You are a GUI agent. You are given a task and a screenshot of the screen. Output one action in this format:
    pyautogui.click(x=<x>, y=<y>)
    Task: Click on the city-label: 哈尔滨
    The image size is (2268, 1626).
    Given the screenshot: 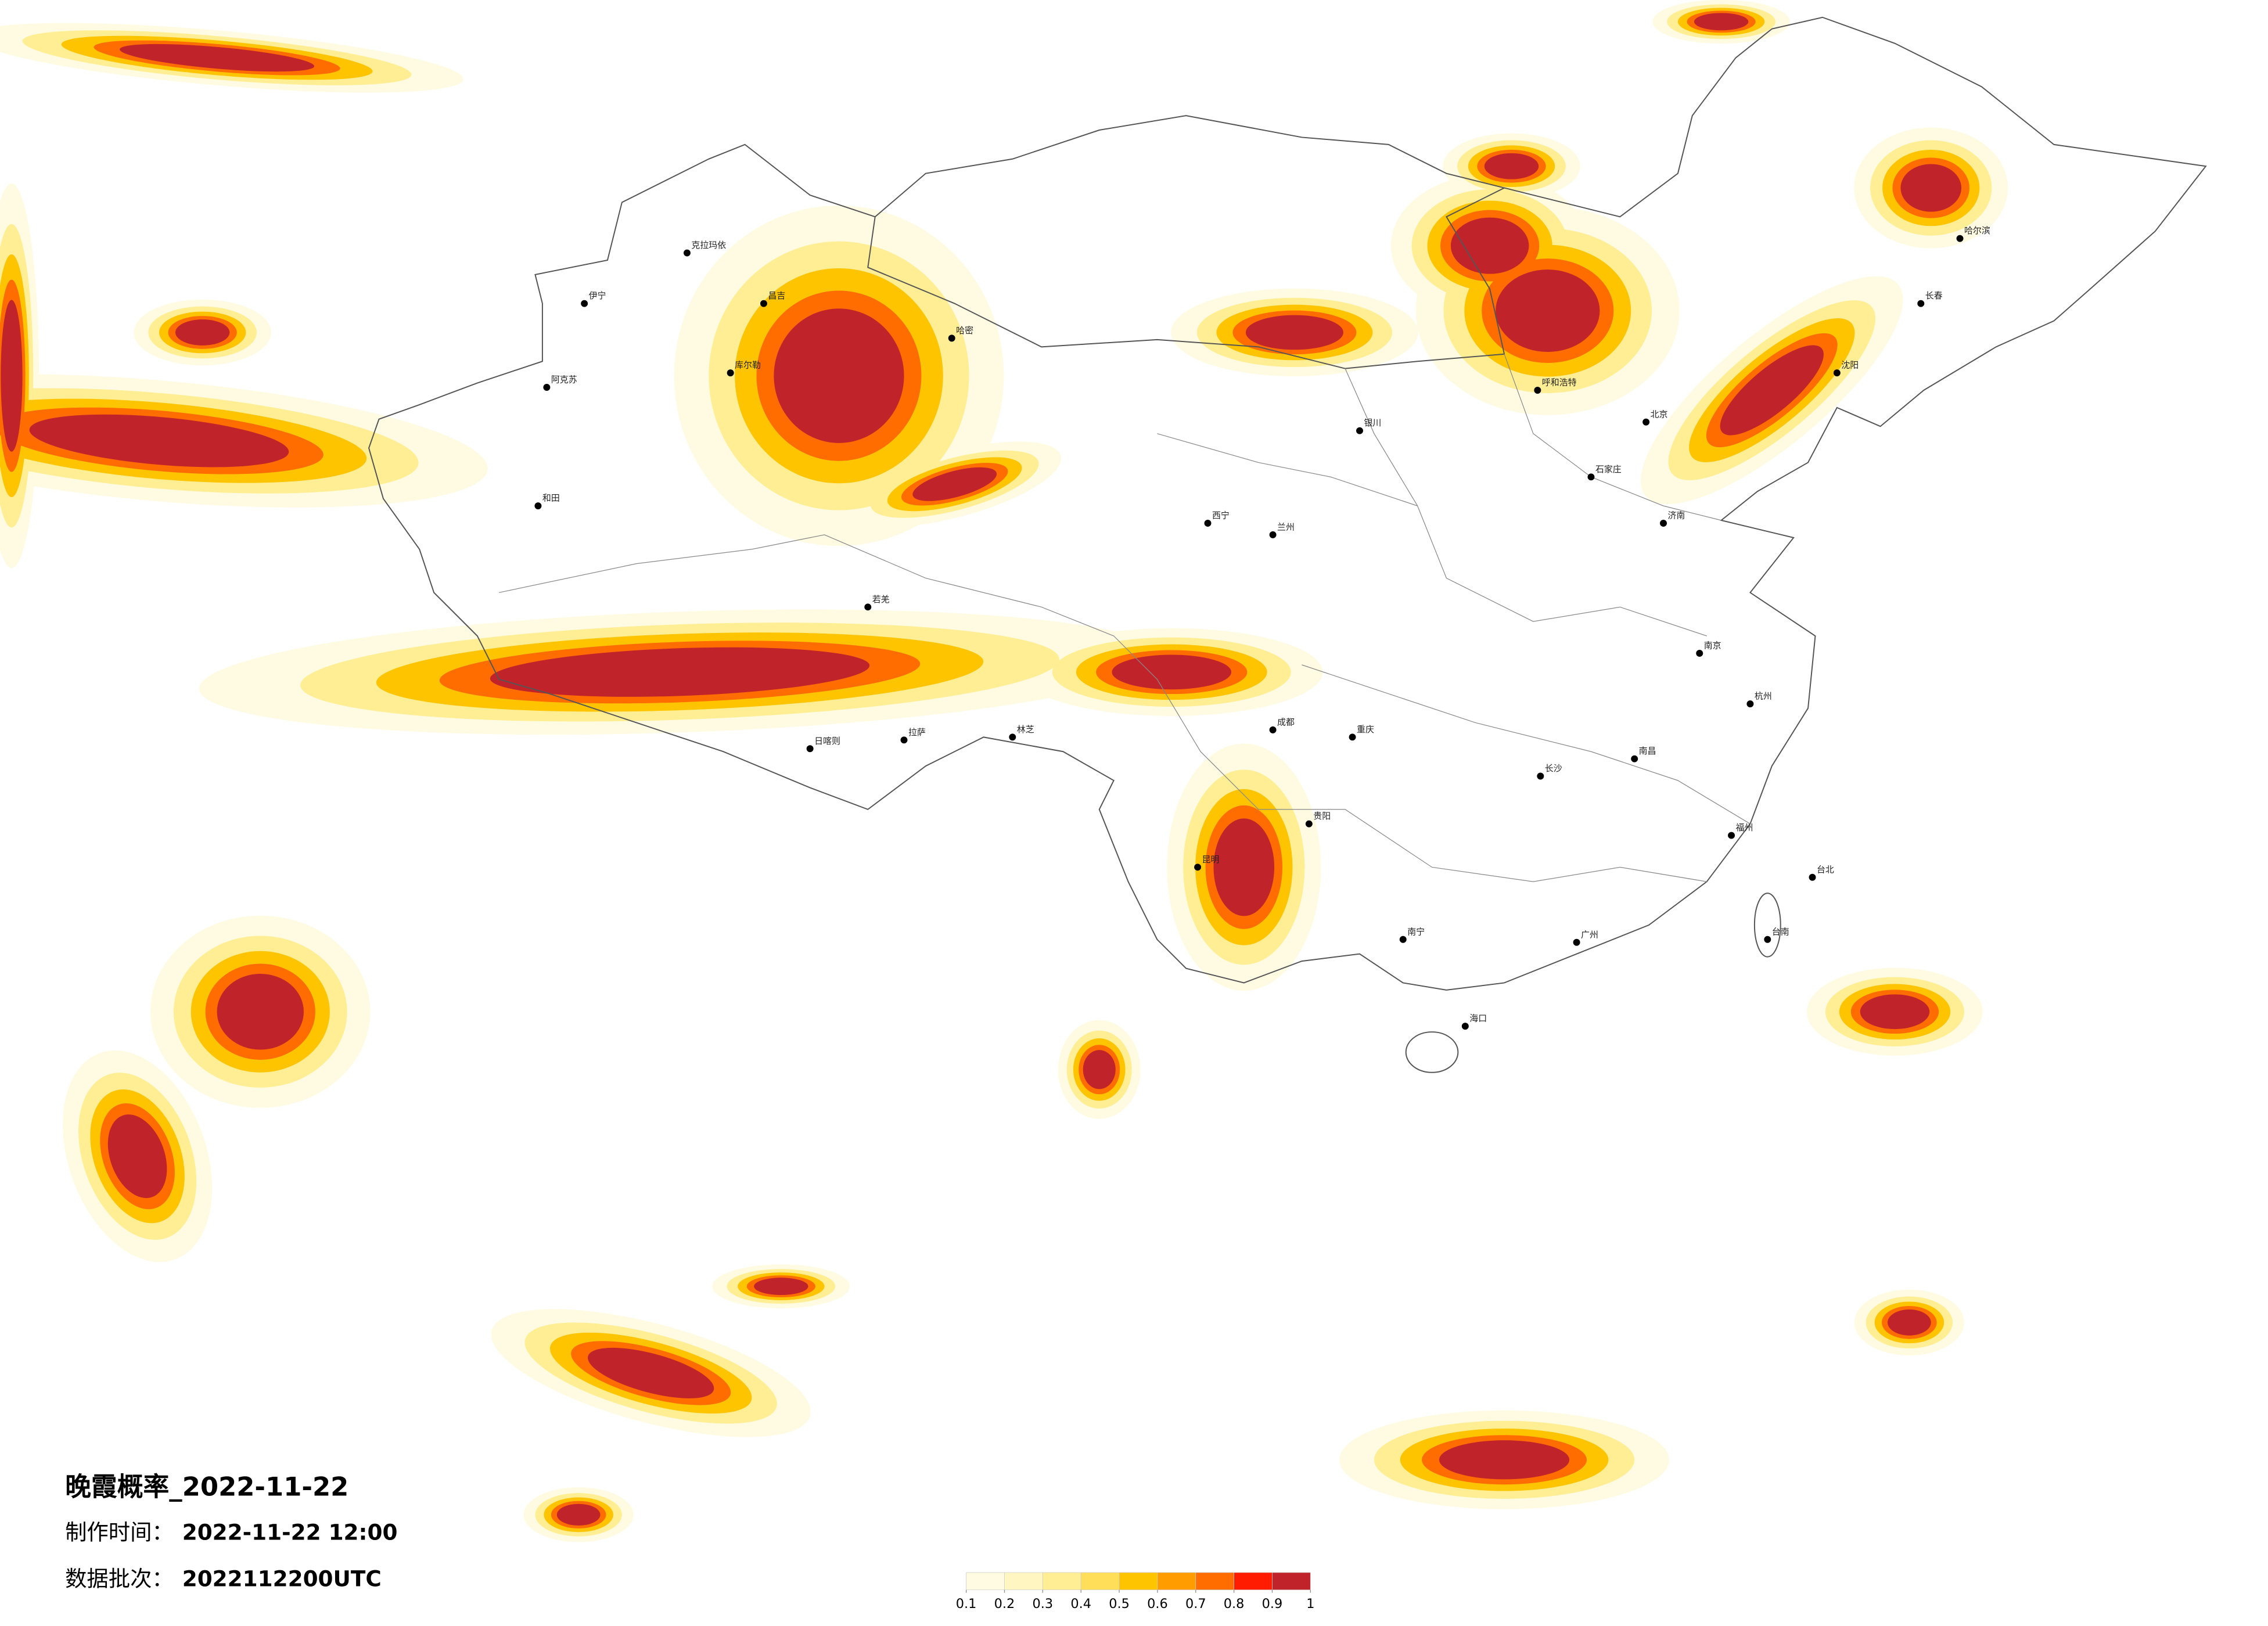 What is the action you would take?
    pyautogui.click(x=1977, y=230)
    